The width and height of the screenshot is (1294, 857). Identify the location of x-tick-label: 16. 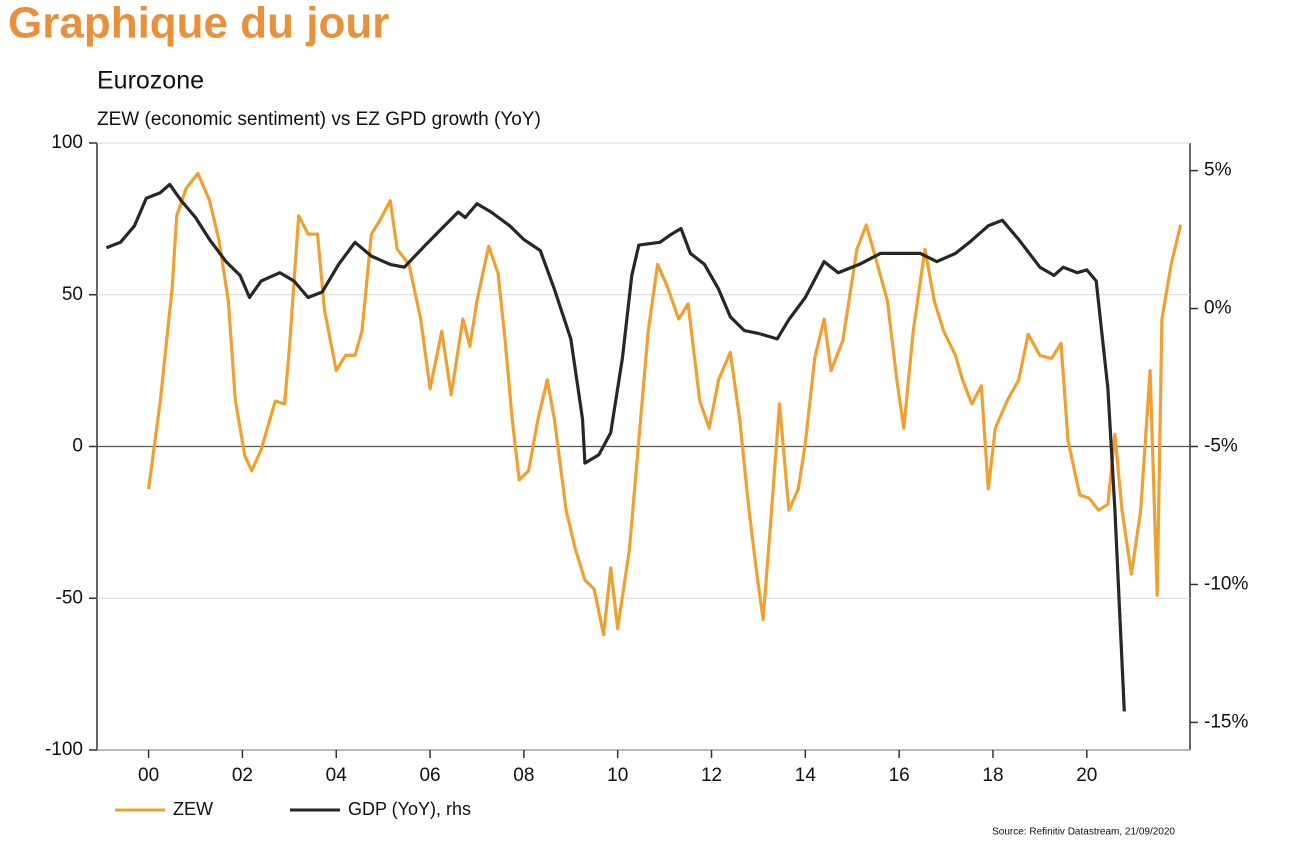
(899, 775).